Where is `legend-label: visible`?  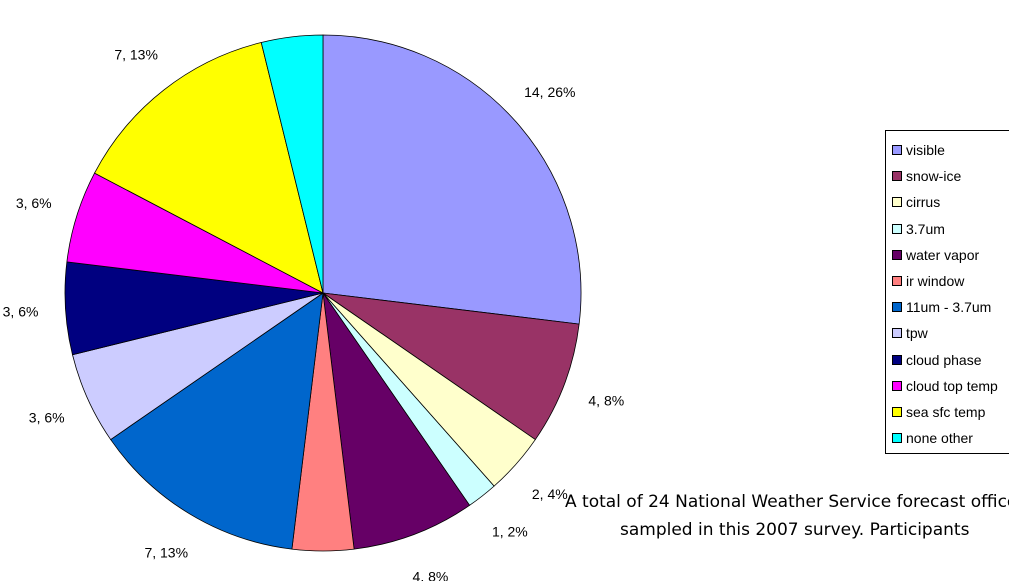 legend-label: visible is located at coordinates (925, 150).